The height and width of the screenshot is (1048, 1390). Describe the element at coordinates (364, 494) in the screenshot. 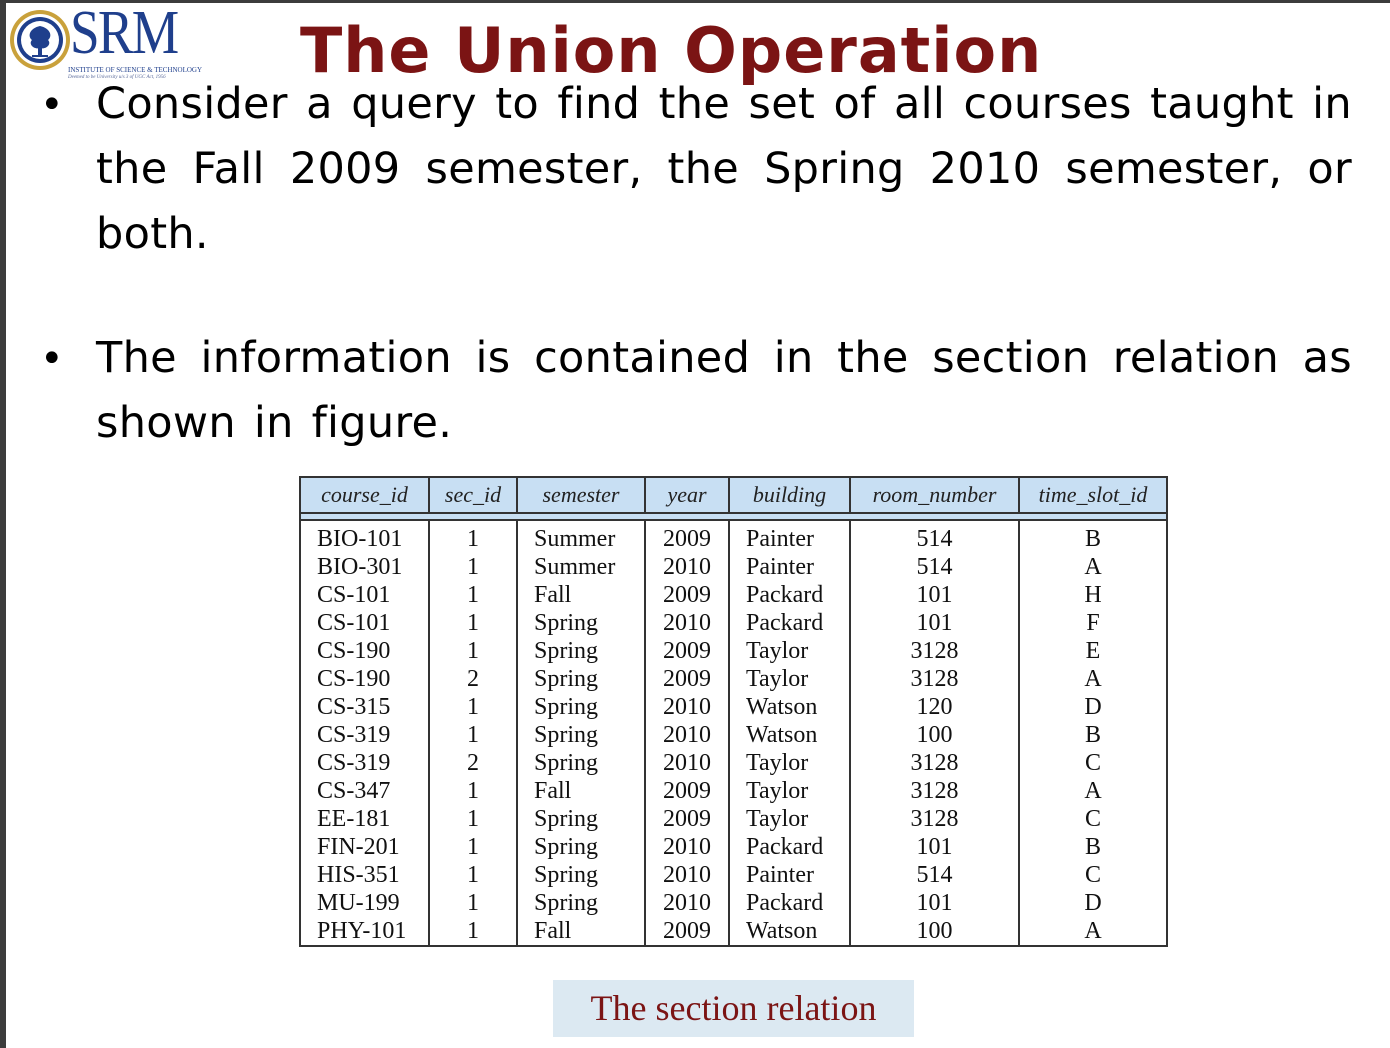

I see `column-header-course-id: course_id` at that location.